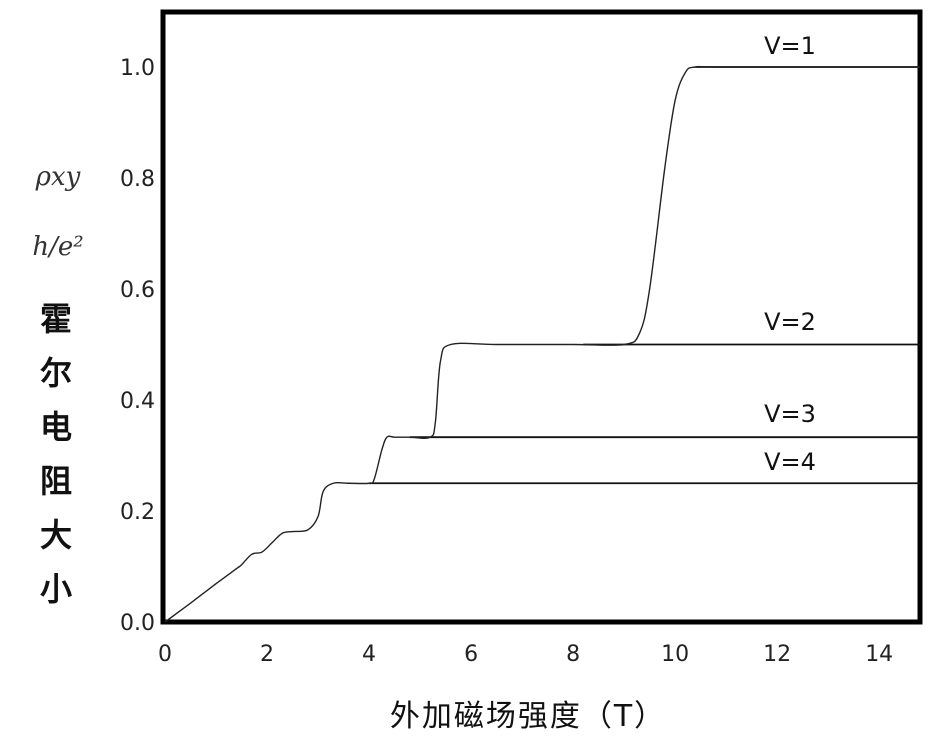 The image size is (940, 745). Describe the element at coordinates (56, 481) in the screenshot. I see `y-axis-title-char: 阻` at that location.